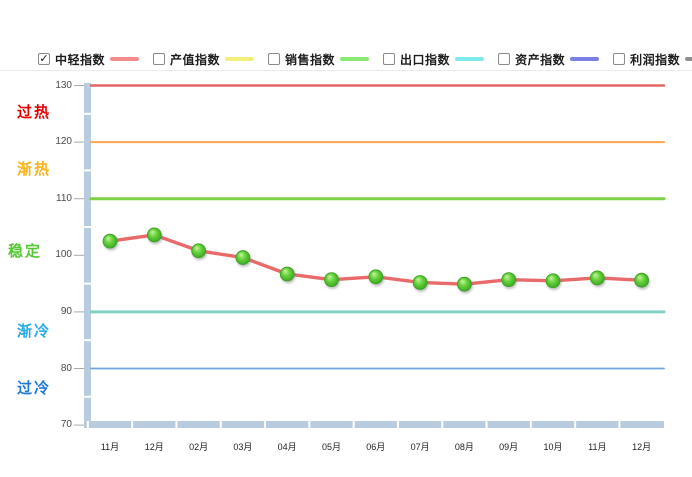 This screenshot has width=692, height=477. What do you see at coordinates (199, 447) in the screenshot?
I see `x-tick-label: 02月` at bounding box center [199, 447].